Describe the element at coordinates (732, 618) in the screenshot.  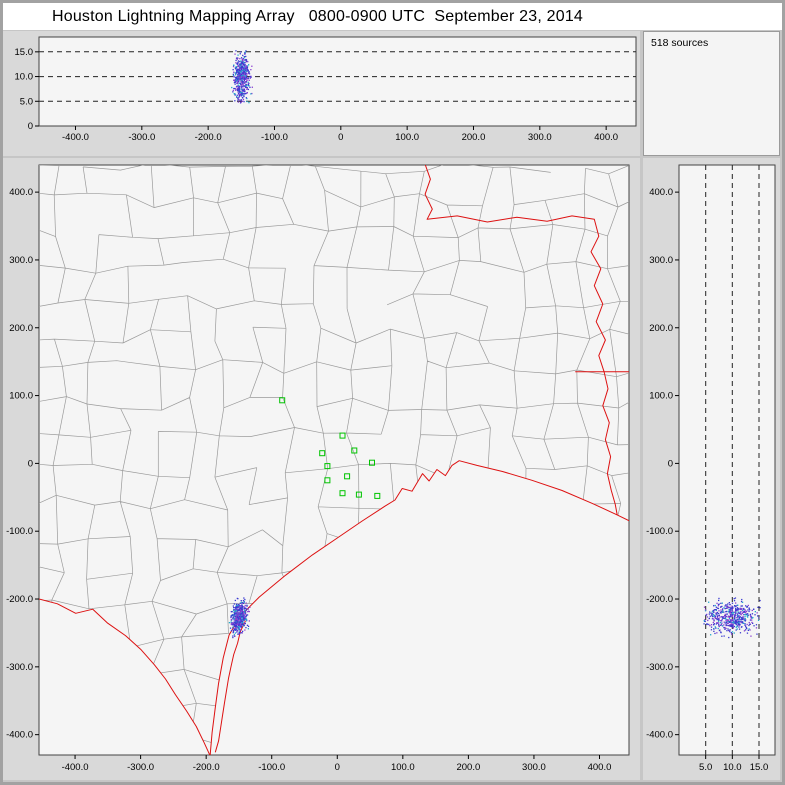
I see `right-lightning-sources` at that location.